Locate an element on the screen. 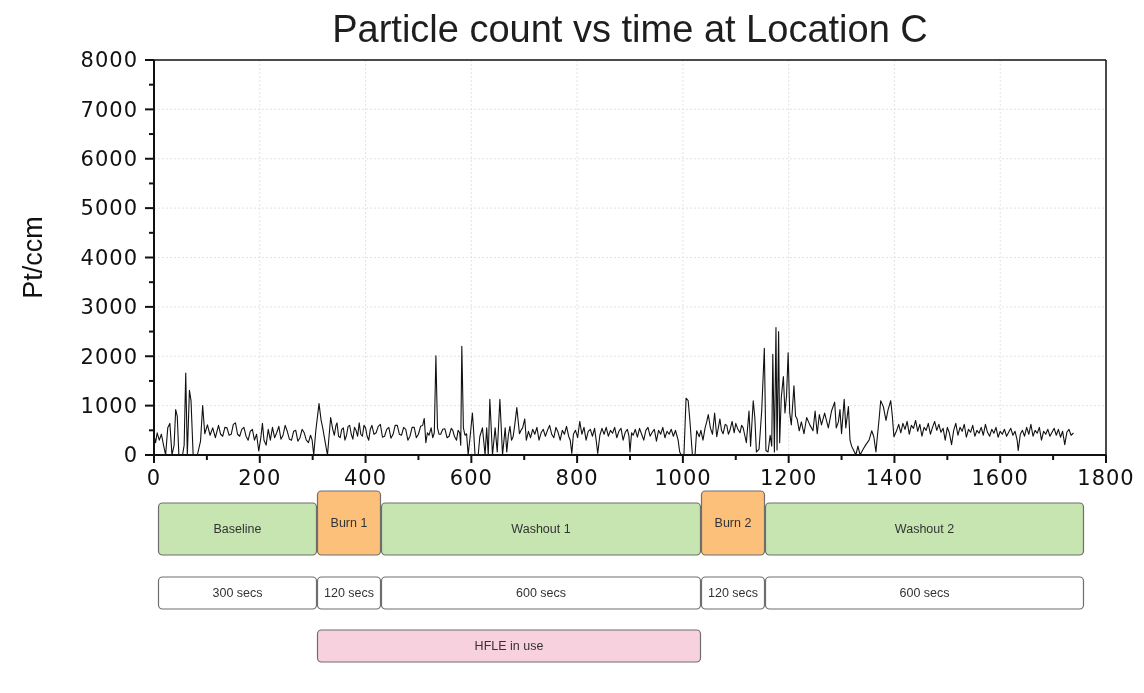  y-tick-label: 3000 is located at coordinates (109, 307).